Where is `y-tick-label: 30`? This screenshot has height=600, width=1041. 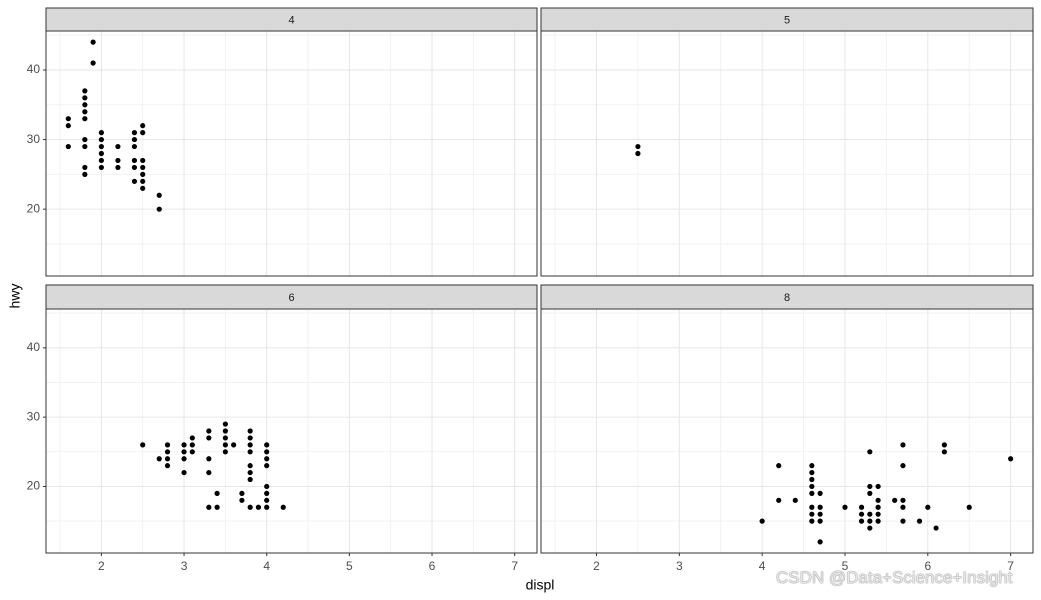
y-tick-label: 30 is located at coordinates (34, 416).